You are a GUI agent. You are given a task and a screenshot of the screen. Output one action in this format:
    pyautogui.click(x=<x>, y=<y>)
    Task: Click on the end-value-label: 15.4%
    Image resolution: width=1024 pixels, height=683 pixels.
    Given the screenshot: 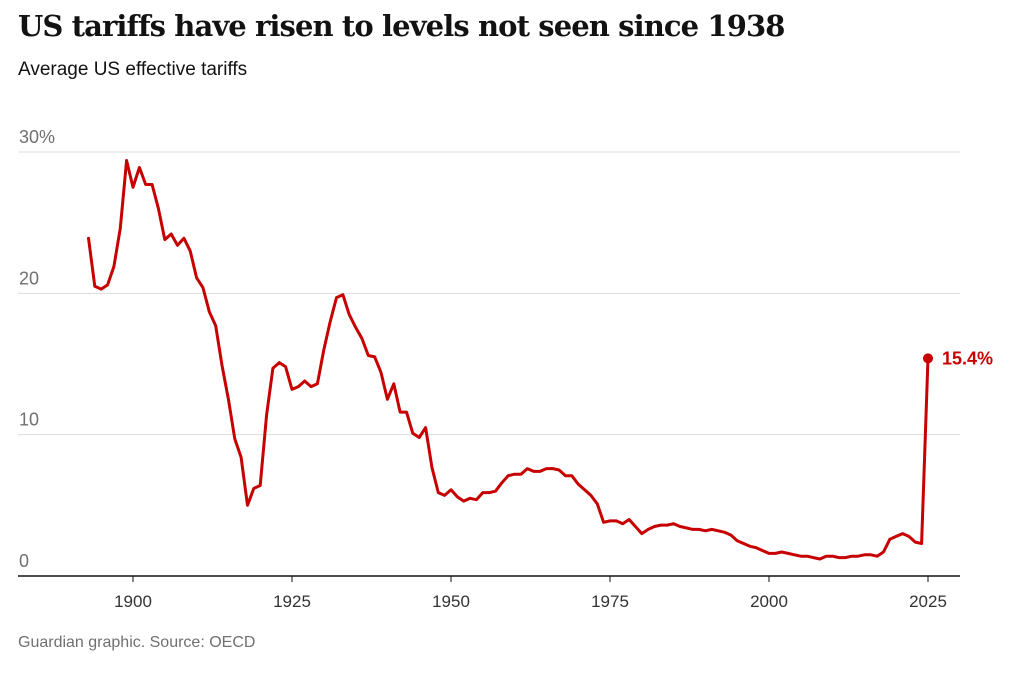 What is the action you would take?
    pyautogui.click(x=967, y=358)
    